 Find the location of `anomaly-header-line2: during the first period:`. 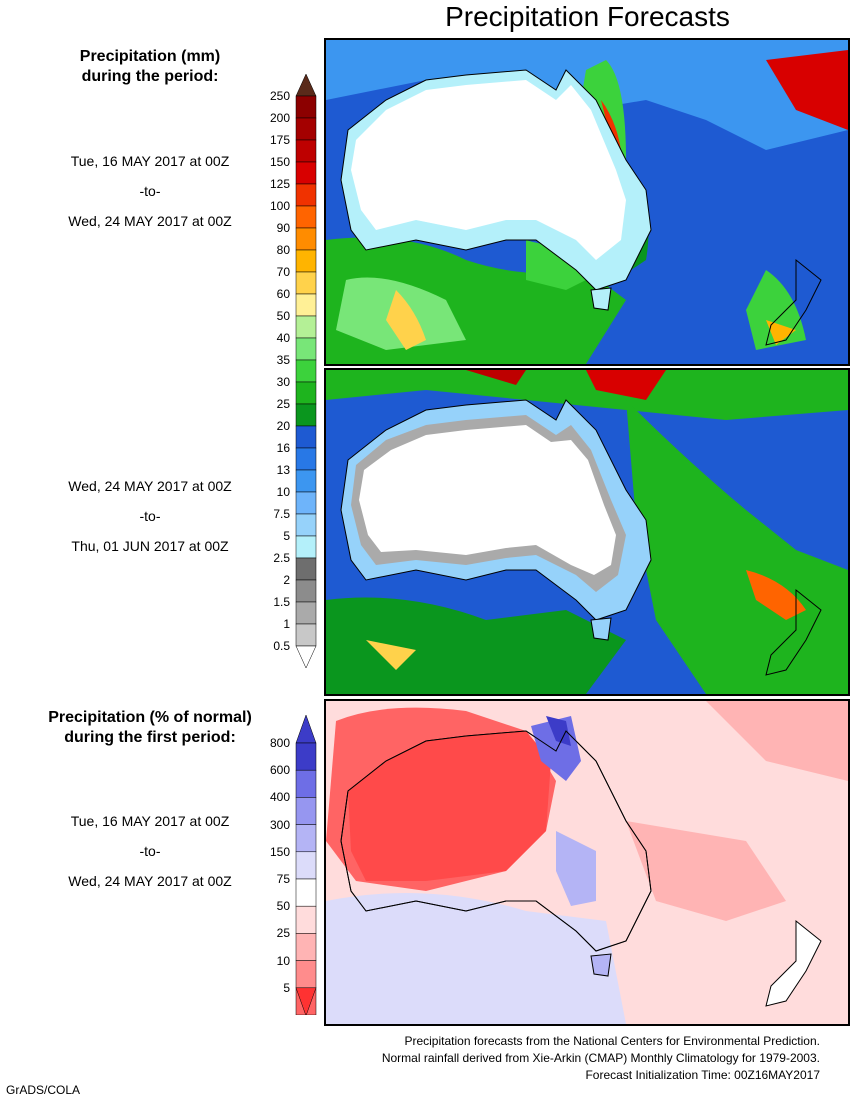

anomaly-header-line2: during the first period: is located at coordinates (150, 737).